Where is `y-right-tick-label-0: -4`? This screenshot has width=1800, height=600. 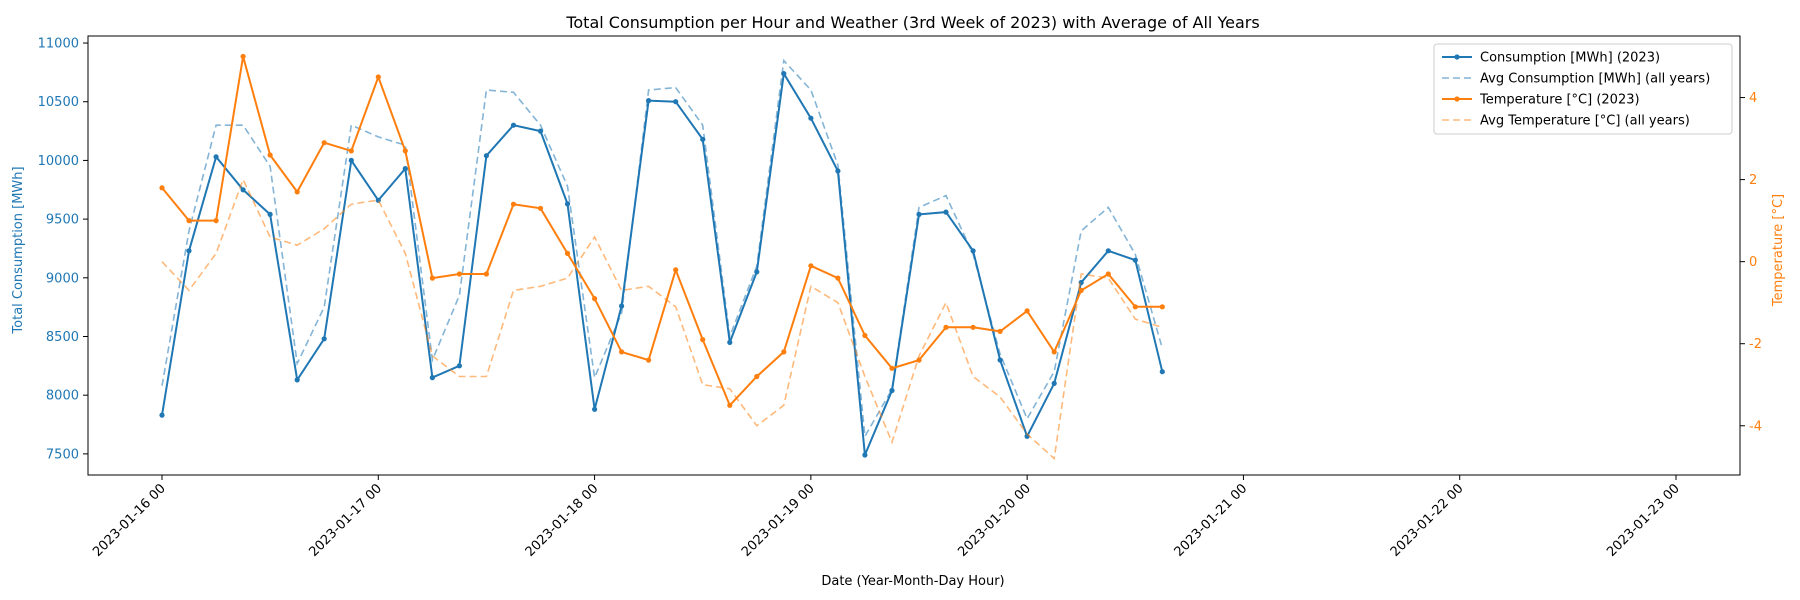
y-right-tick-label-0: -4 is located at coordinates (1755, 426).